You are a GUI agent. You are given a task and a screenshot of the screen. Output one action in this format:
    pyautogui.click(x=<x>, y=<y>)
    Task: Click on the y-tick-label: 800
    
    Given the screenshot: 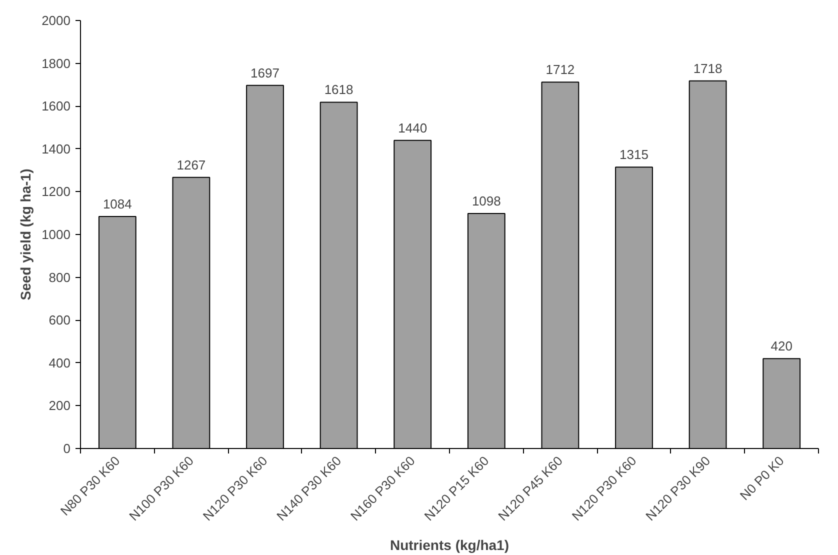 What is the action you would take?
    pyautogui.click(x=59, y=277)
    